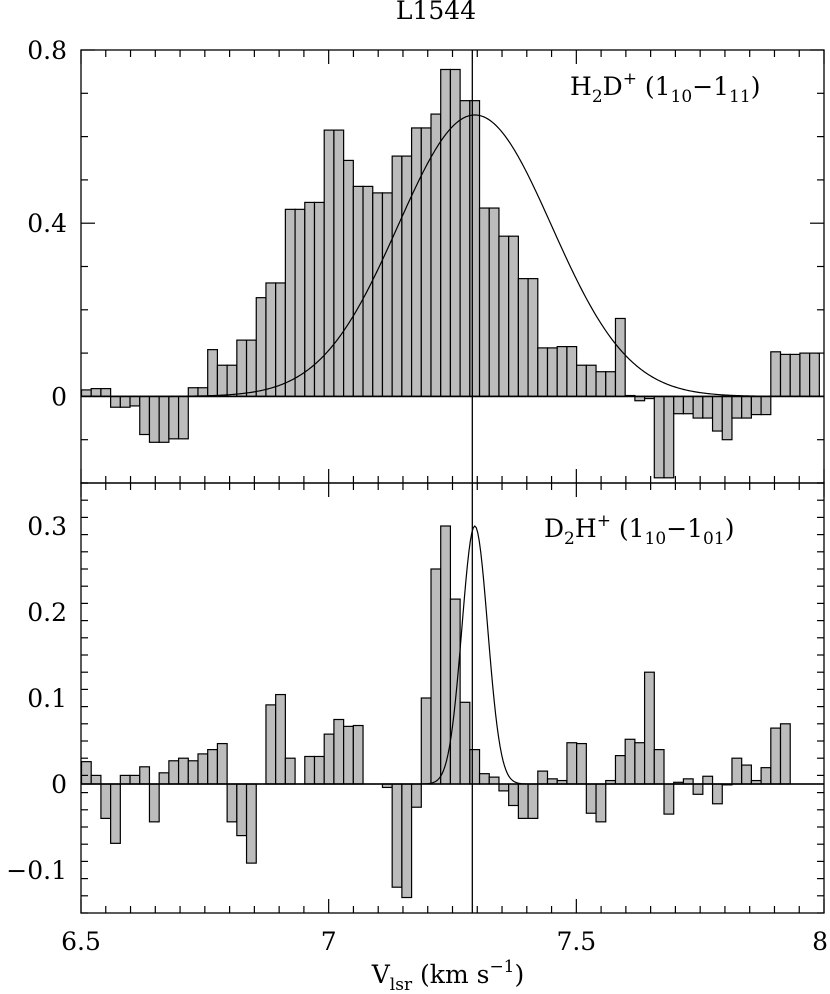 The width and height of the screenshot is (830, 994). I want to click on ytick-label-bottom-4: 0.3, so click(47, 526).